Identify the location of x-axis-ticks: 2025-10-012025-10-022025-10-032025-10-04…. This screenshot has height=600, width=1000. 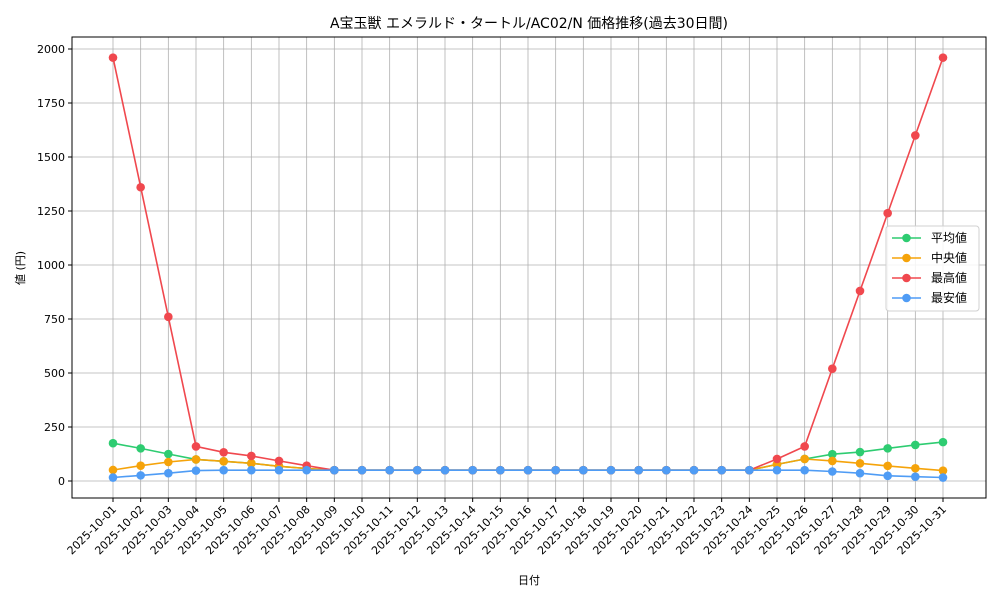
(507, 527).